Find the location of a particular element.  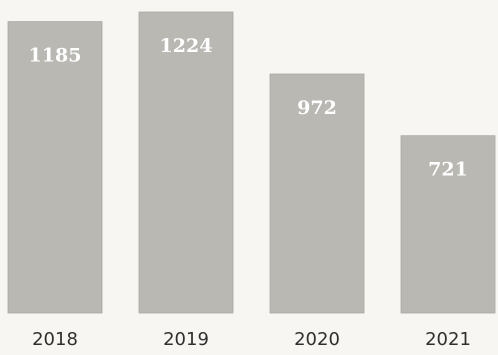

x-tick-label-2021: 2021 is located at coordinates (448, 339).